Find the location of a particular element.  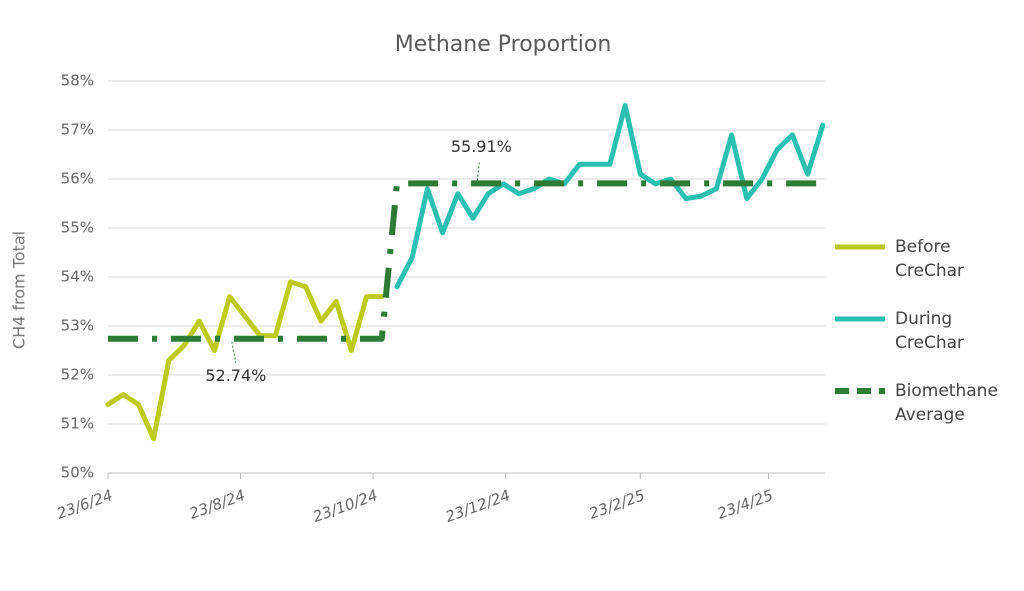

y-tick-label: 56% is located at coordinates (77, 179).